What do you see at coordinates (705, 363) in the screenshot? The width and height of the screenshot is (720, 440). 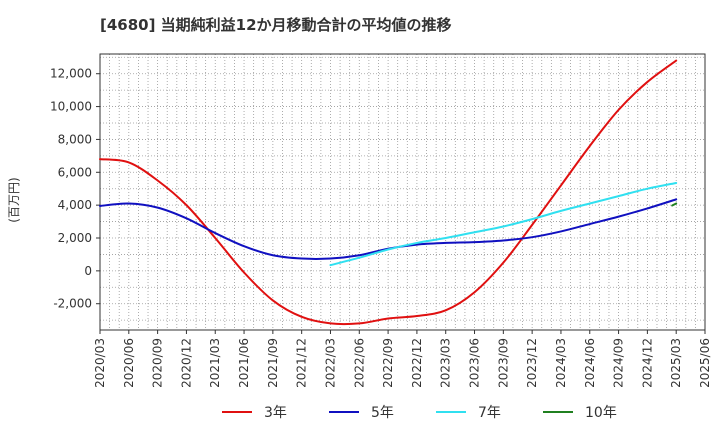 I see `x-tick-label: 2025/06` at bounding box center [705, 363].